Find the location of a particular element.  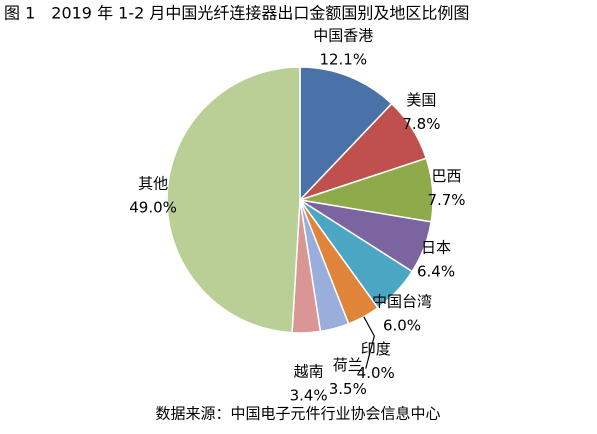

source-note: 数据来源：中国电子元件行业协会信息中心 is located at coordinates (297, 414).